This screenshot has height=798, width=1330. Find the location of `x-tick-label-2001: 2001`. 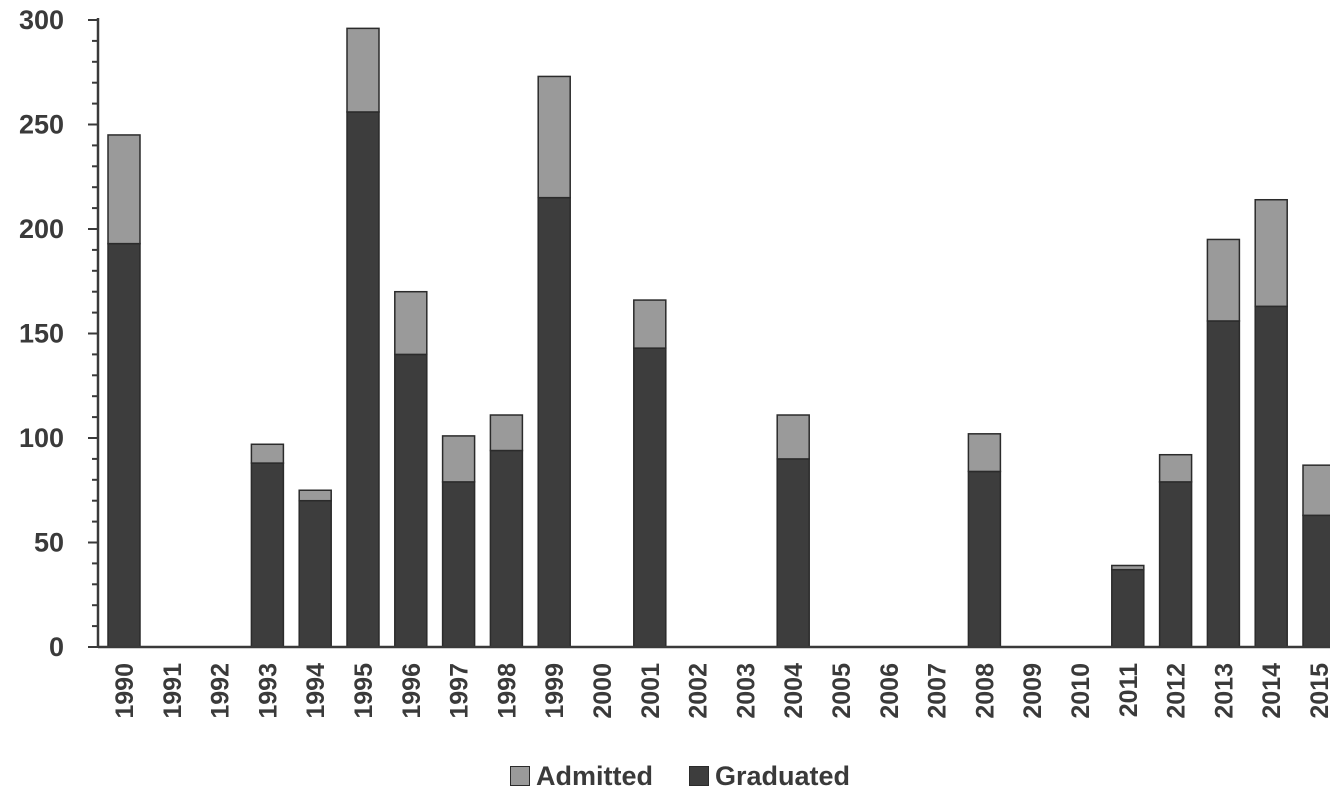

x-tick-label-2001: 2001 is located at coordinates (651, 691).